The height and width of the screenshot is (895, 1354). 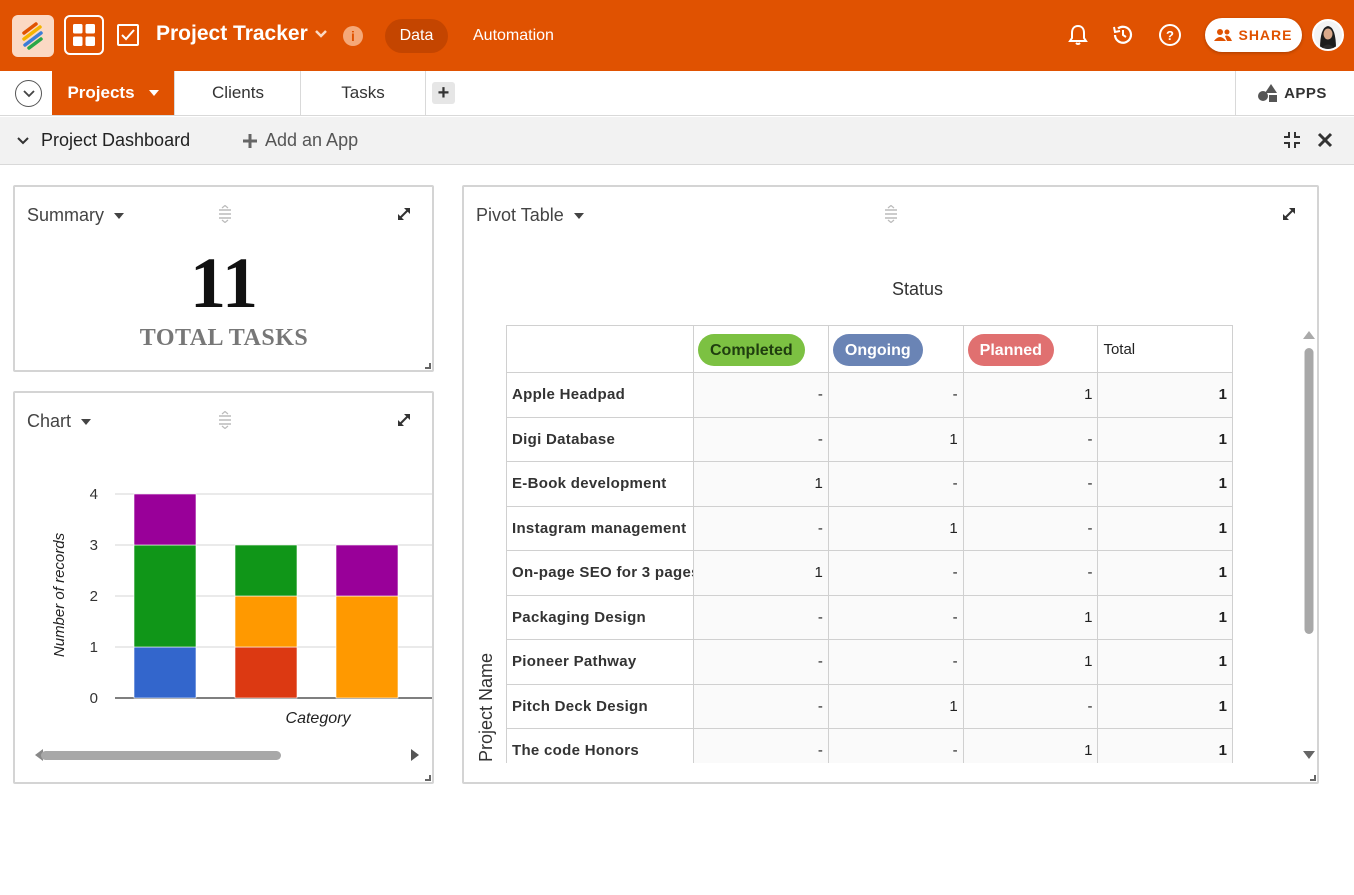 I want to click on scroll-left-icon, so click(x=39, y=755).